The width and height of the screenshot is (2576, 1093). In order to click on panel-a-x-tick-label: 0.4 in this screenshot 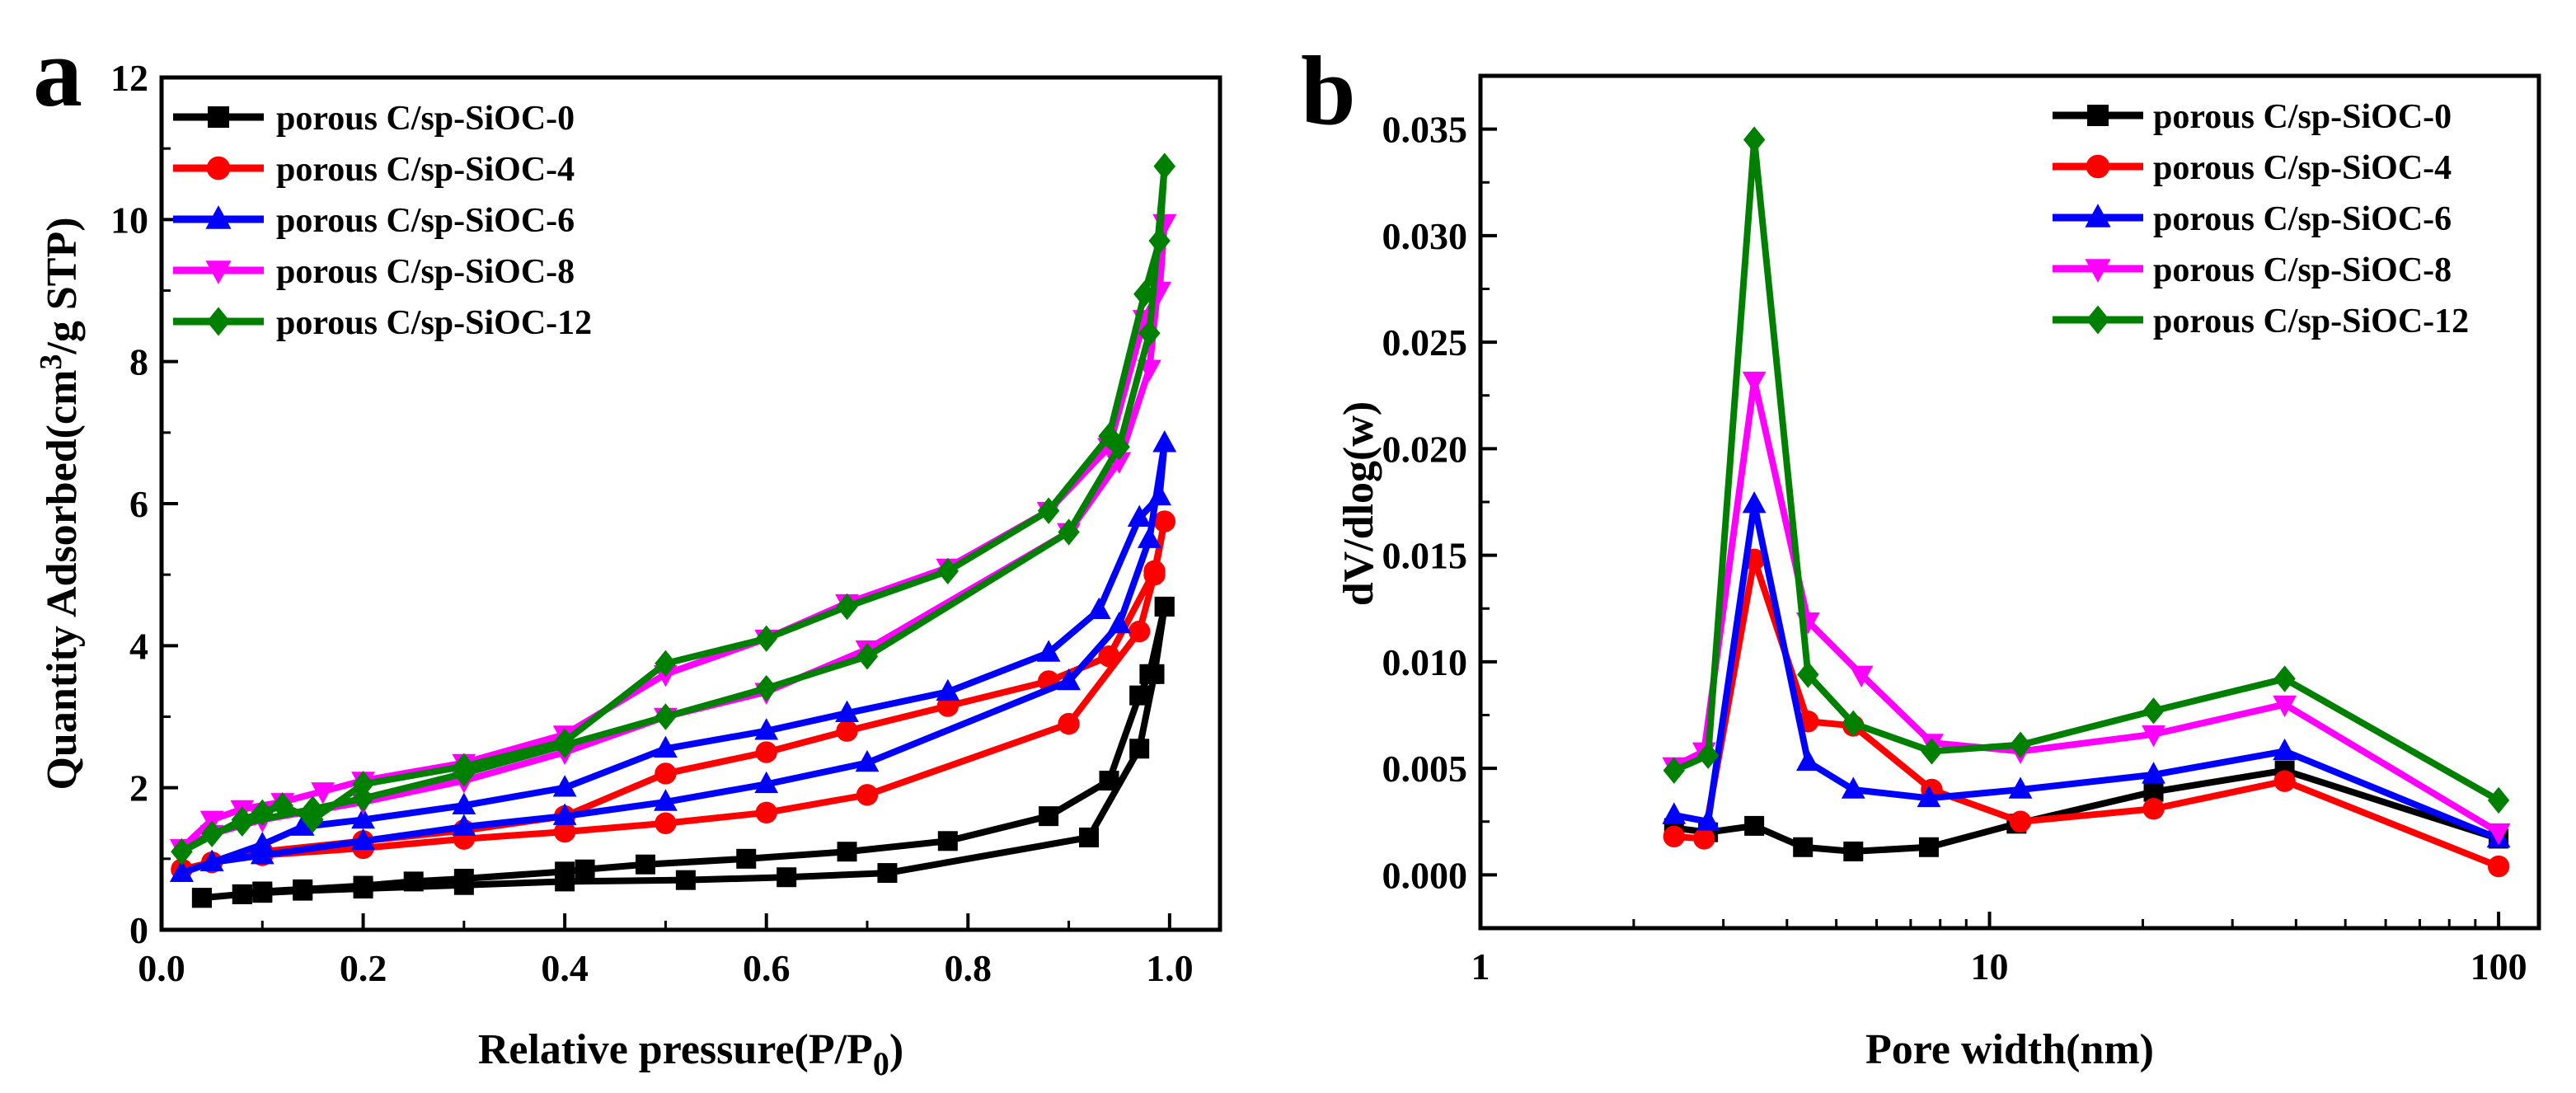, I will do `click(565, 968)`.